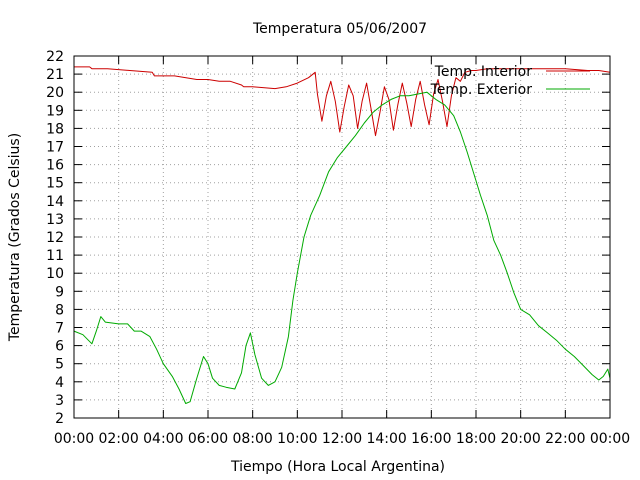 The image size is (640, 480). I want to click on legend: Temp. Interior Temp. Exterior, so click(510, 81).